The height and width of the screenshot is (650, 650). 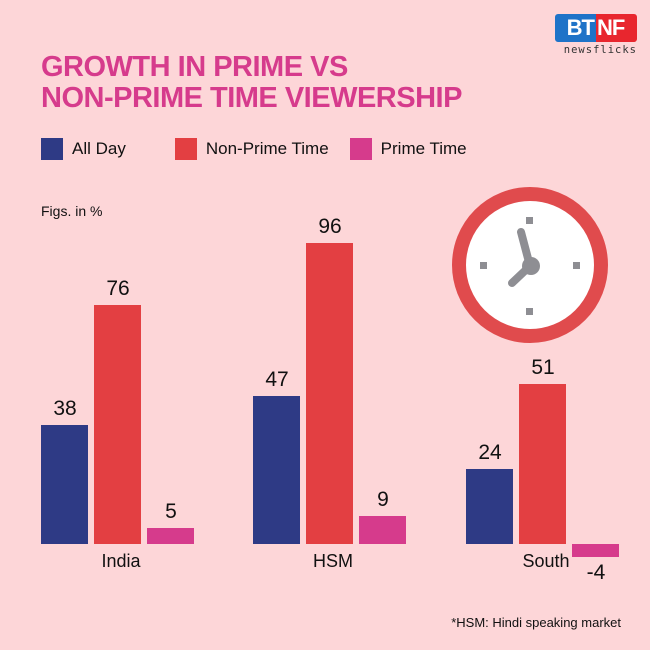 What do you see at coordinates (360, 149) in the screenshot?
I see `legend-swatch-prime` at bounding box center [360, 149].